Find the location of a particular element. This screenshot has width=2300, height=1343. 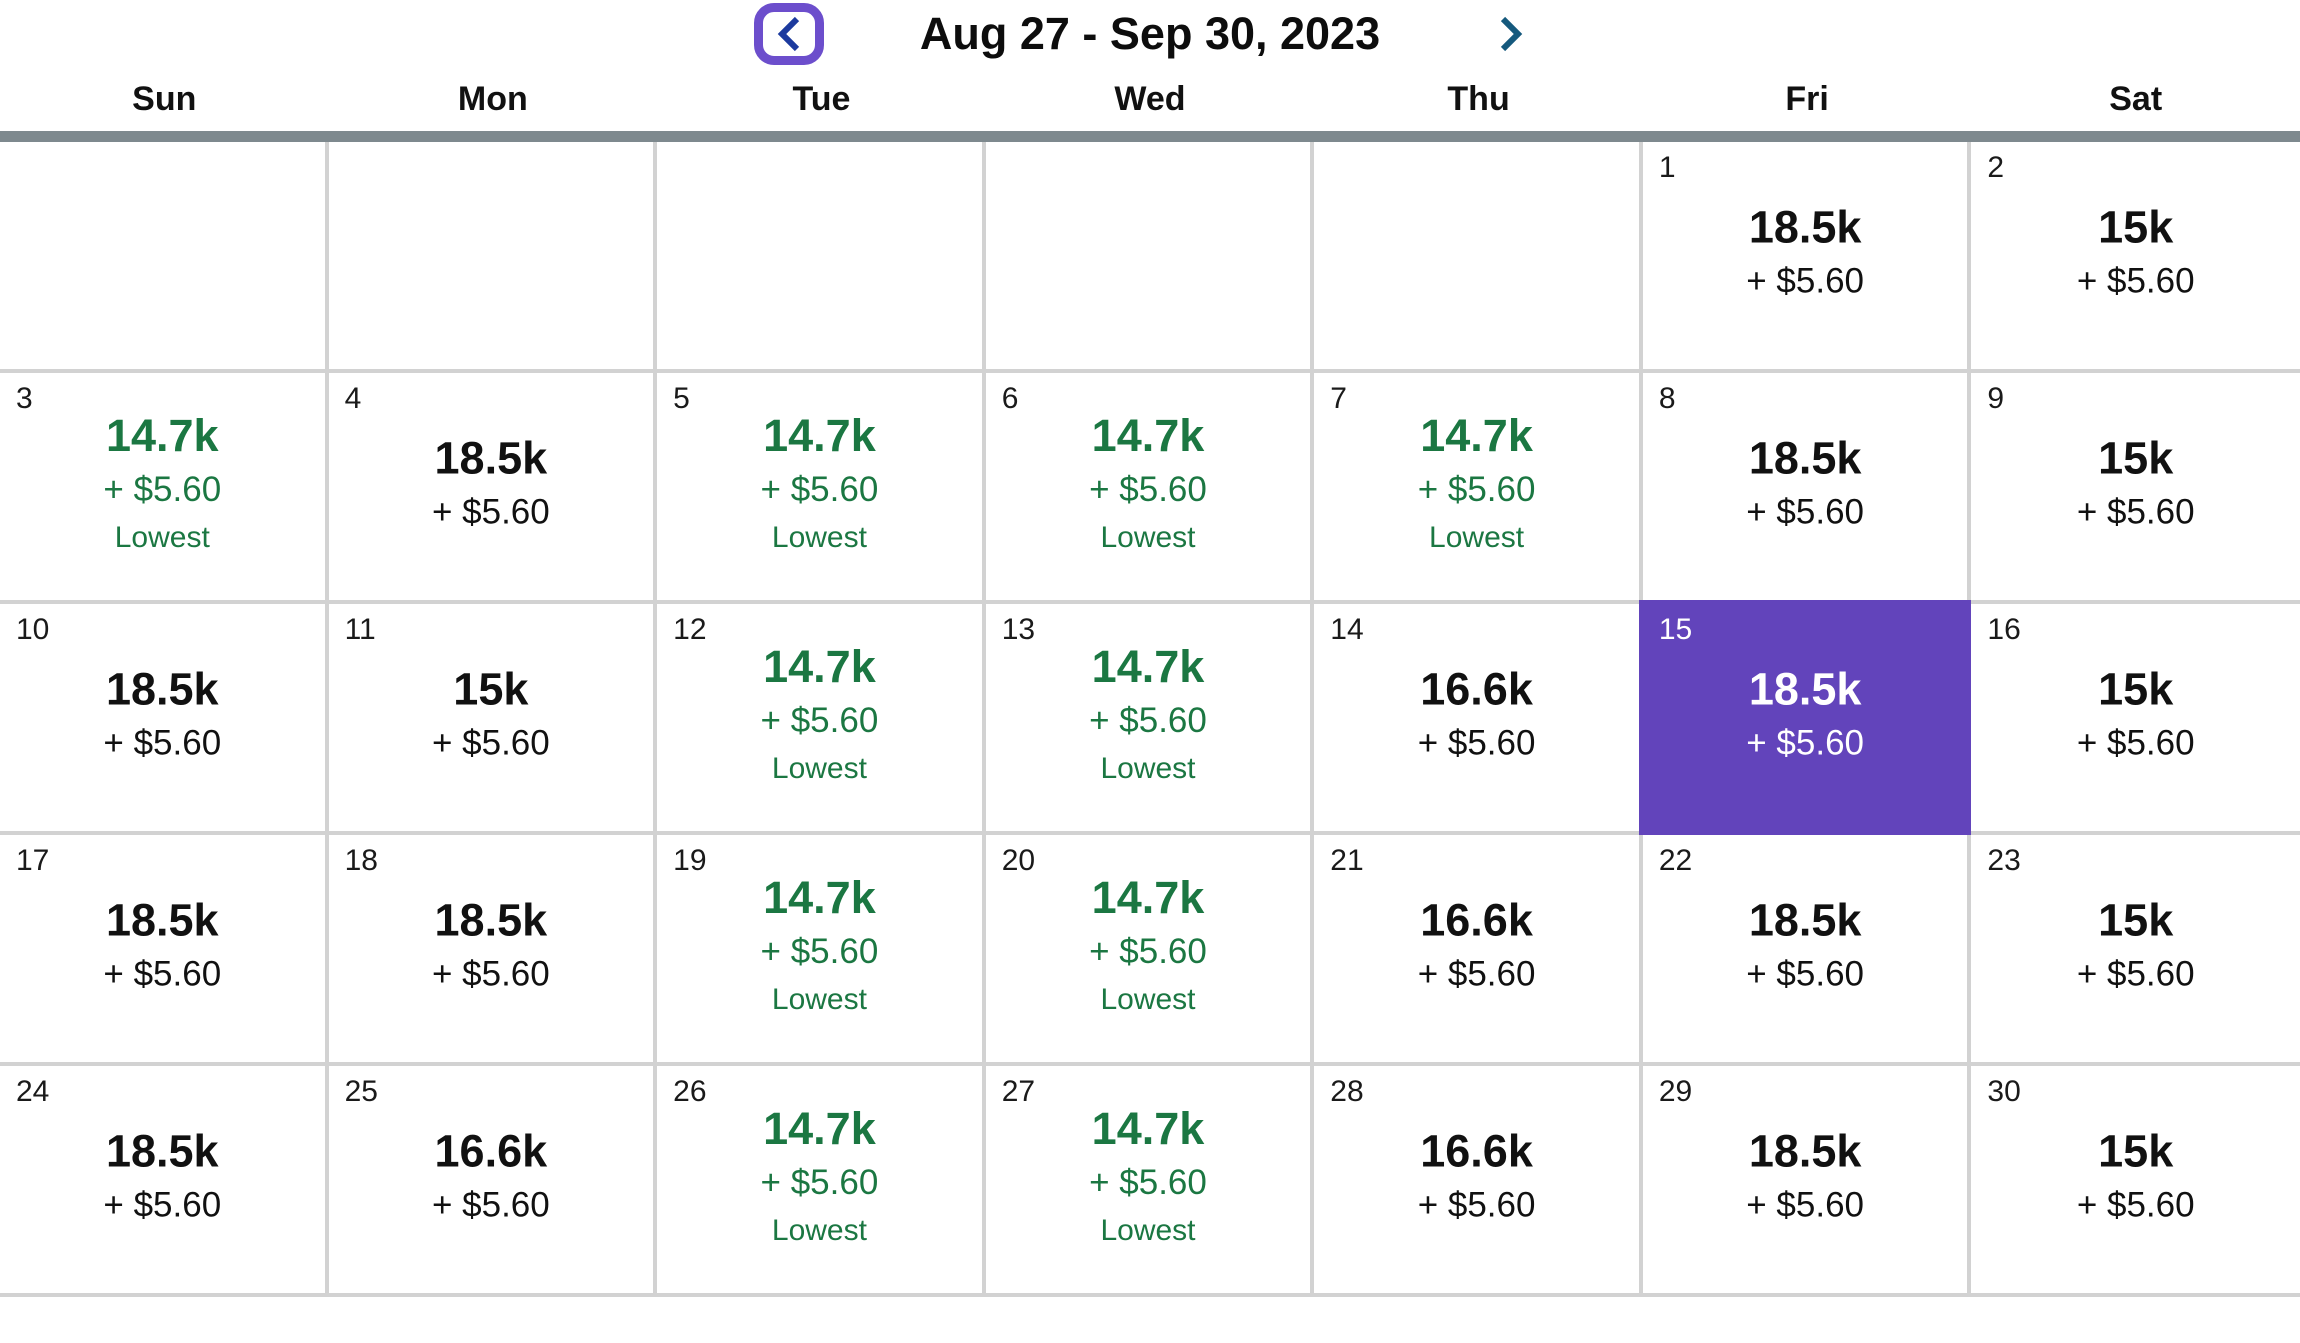

day-cell-sep-5: 5 14.7k + $5.60 Lowest is located at coordinates (821, 488).